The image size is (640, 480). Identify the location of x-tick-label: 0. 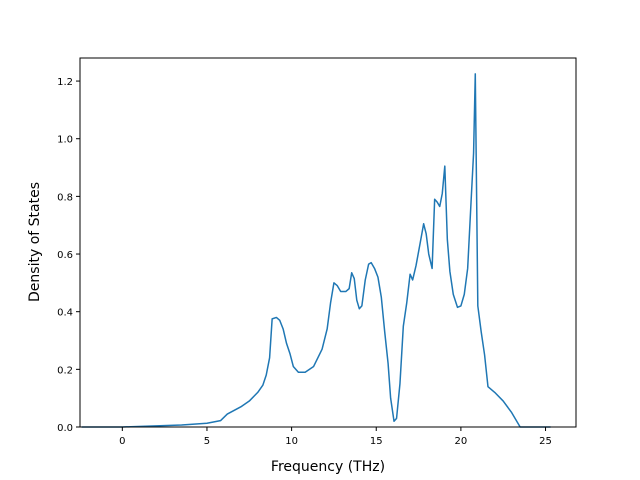
(122, 441).